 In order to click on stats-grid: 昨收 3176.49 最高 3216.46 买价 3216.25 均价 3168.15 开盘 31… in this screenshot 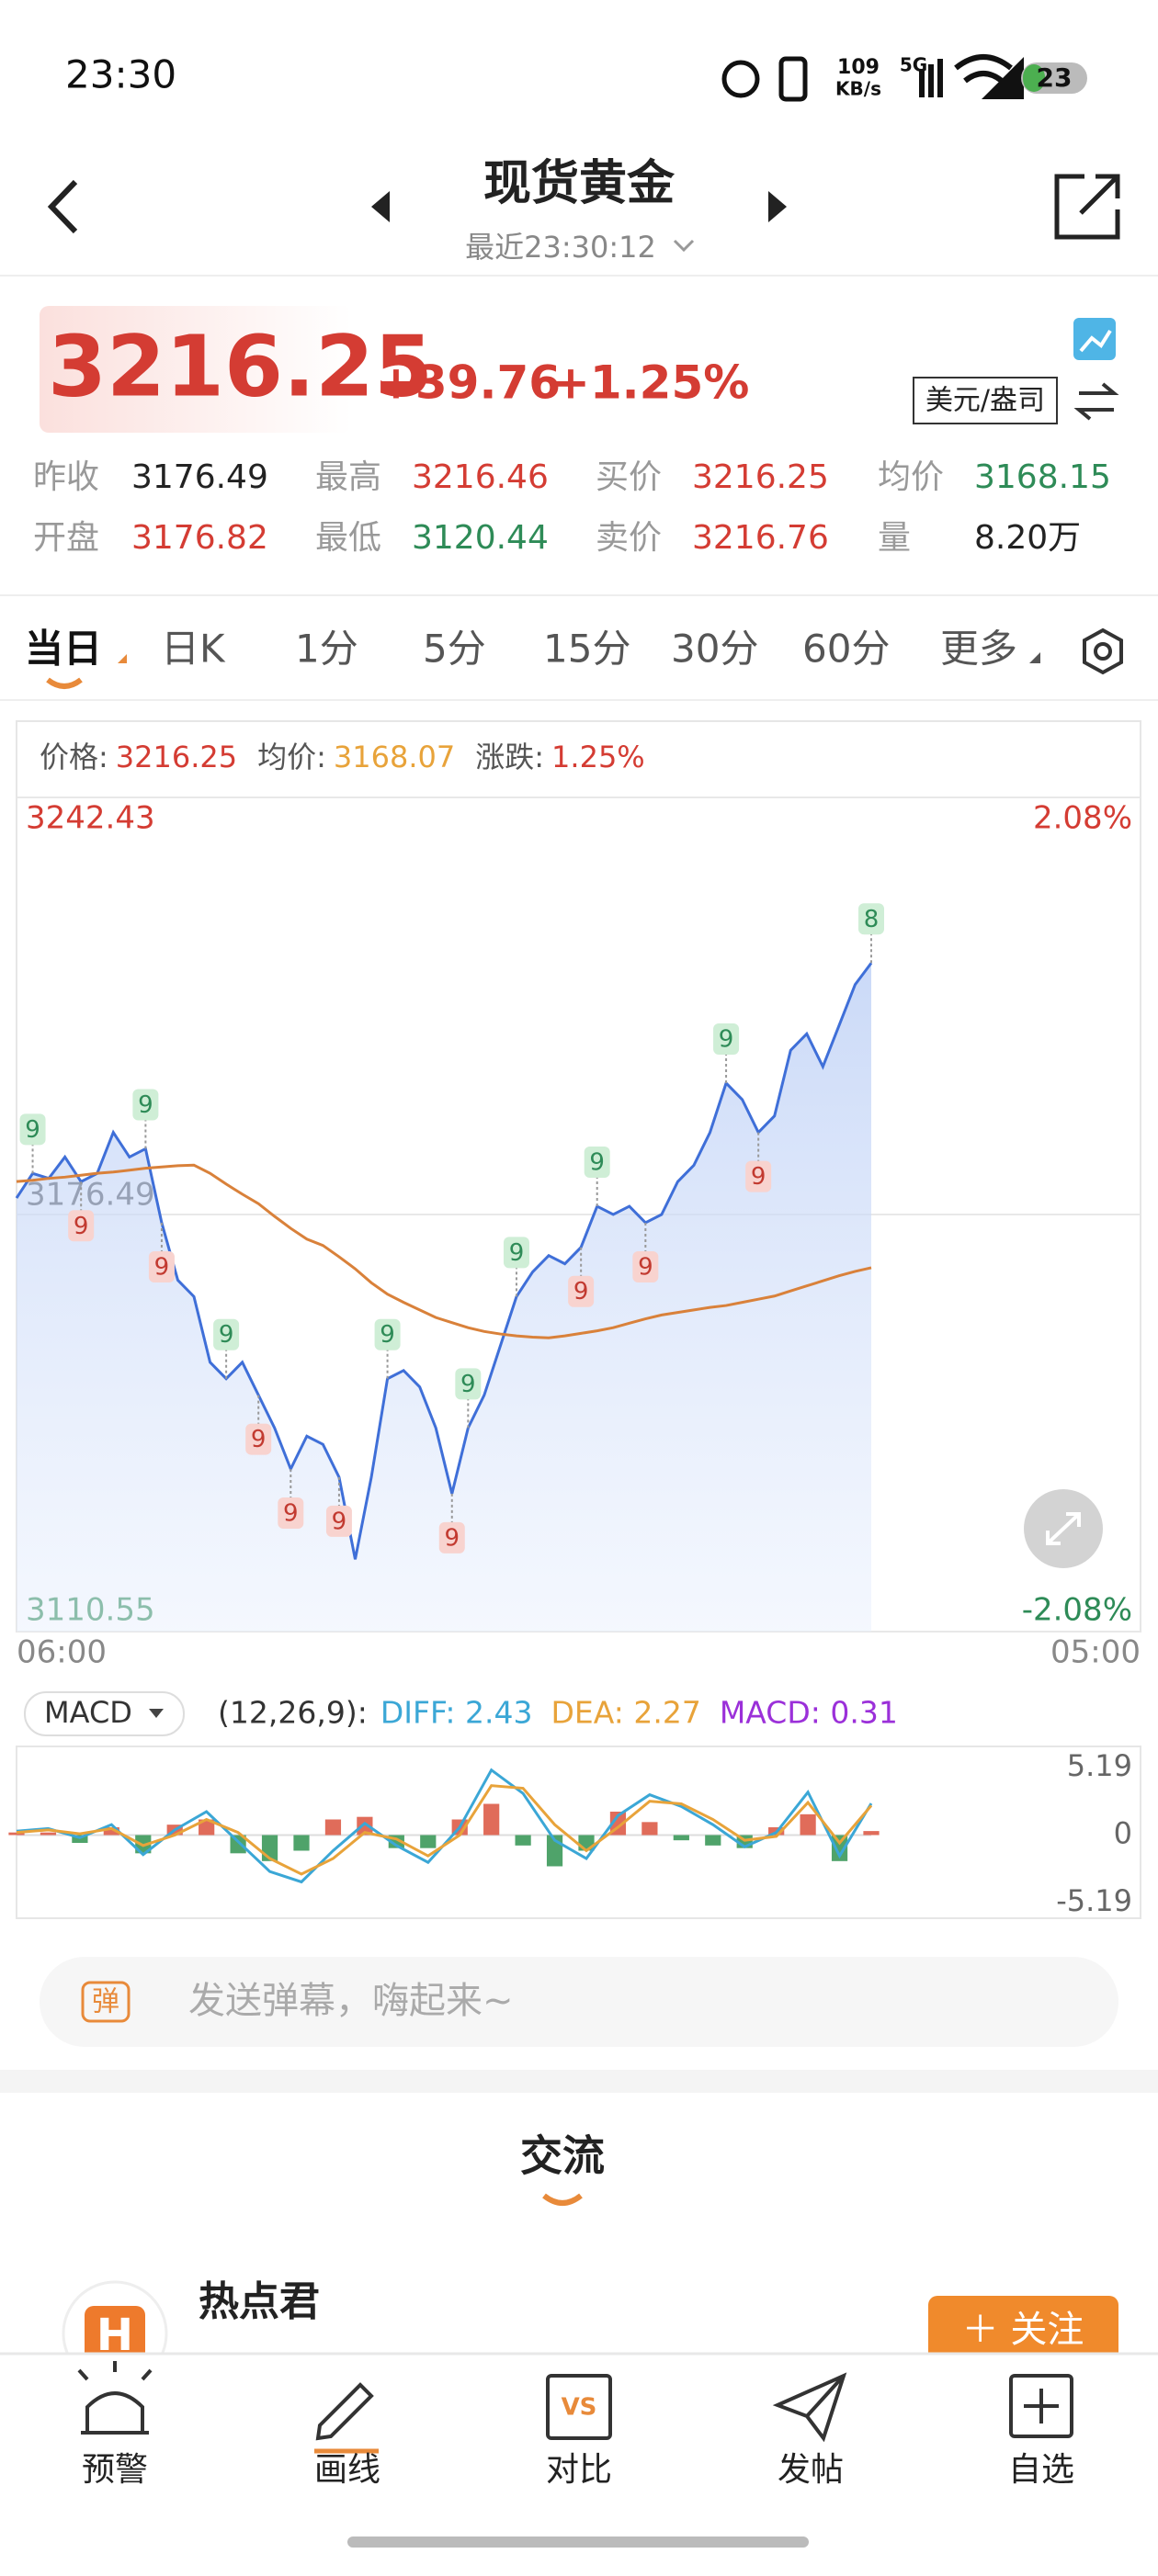, I will do `click(572, 507)`.